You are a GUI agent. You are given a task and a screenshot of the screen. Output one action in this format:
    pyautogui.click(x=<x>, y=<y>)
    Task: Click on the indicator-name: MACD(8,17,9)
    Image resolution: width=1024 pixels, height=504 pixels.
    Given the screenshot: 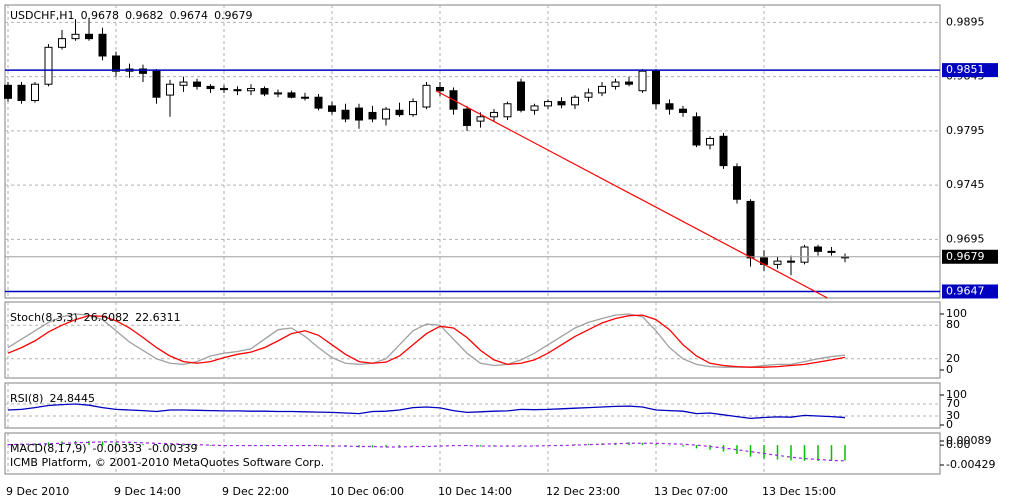 What is the action you would take?
    pyautogui.click(x=48, y=448)
    